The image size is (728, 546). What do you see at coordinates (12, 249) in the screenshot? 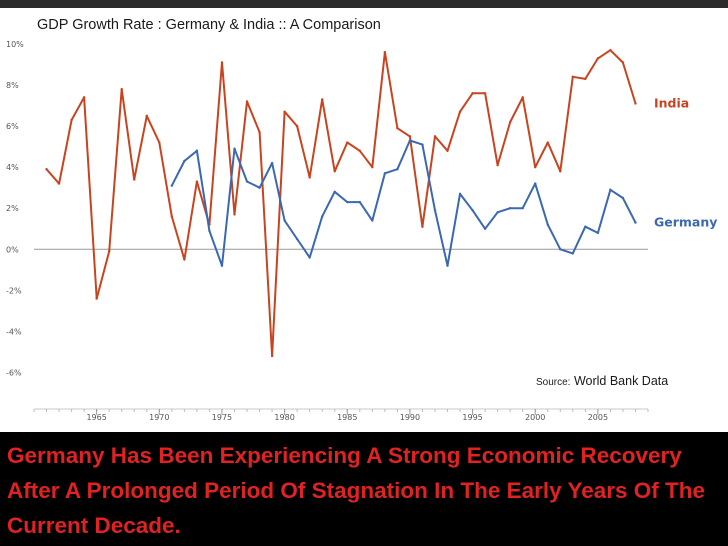
I see `y-tick-label: 0%` at bounding box center [12, 249].